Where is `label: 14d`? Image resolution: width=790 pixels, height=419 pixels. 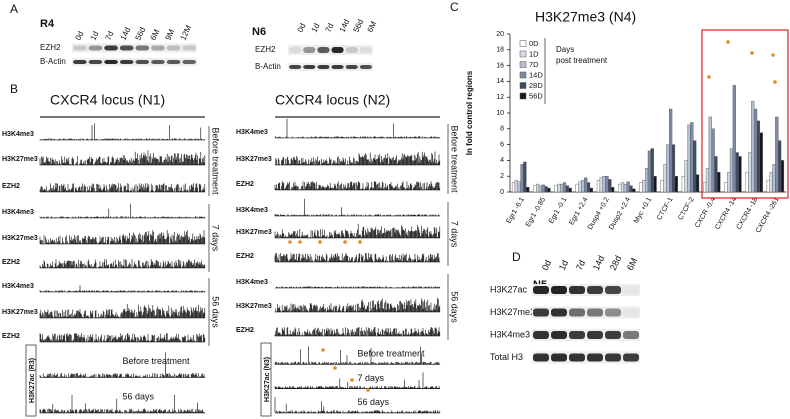 label: 14d is located at coordinates (126, 34).